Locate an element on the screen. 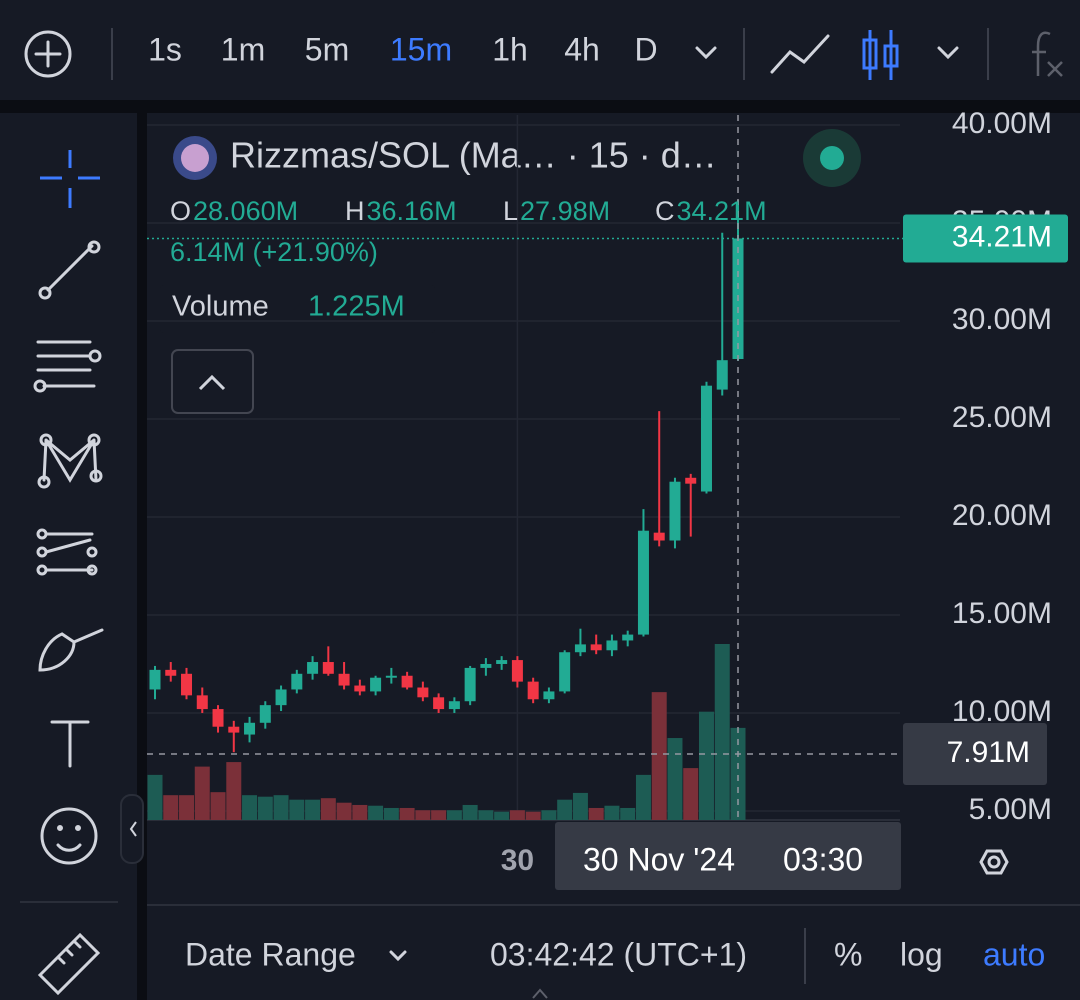 The image size is (1080, 1000). ohlc-label: O is located at coordinates (180, 211).